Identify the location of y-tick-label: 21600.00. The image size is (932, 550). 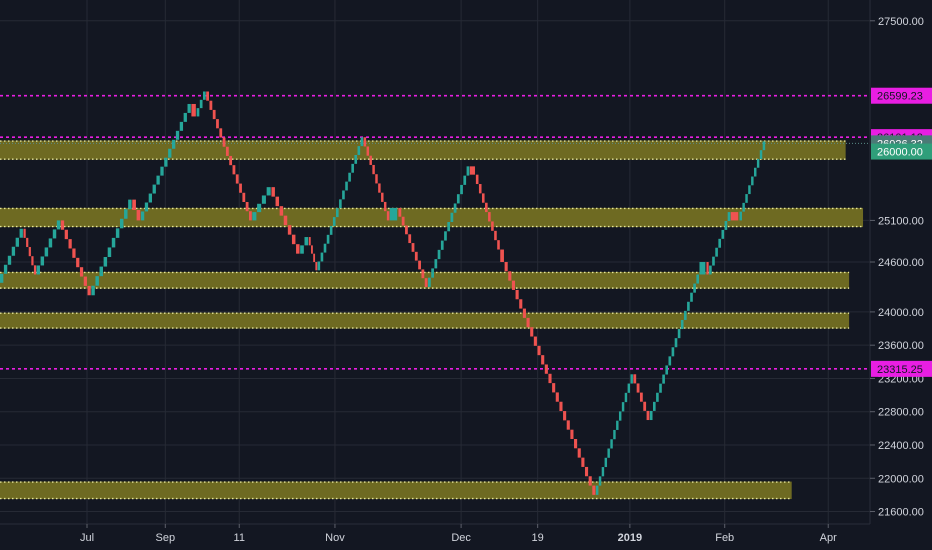
(901, 513).